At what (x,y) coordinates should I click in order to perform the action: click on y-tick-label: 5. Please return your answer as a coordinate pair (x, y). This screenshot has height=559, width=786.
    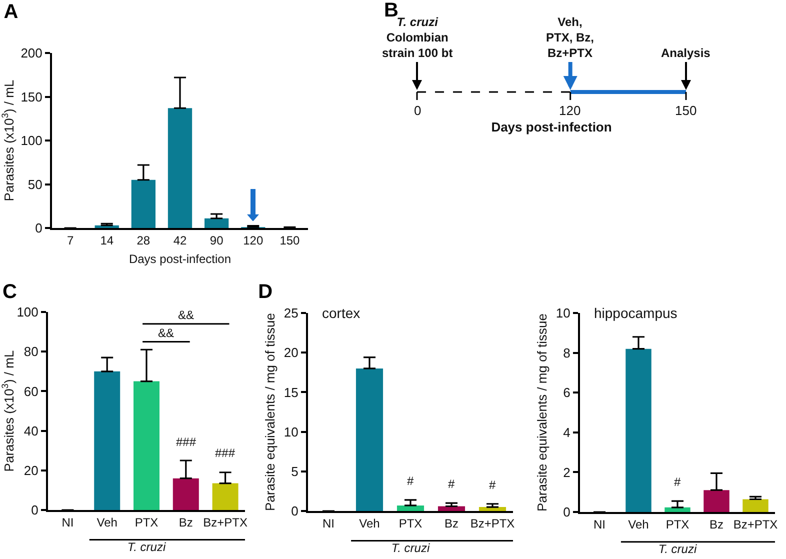
    Looking at the image, I should click on (294, 471).